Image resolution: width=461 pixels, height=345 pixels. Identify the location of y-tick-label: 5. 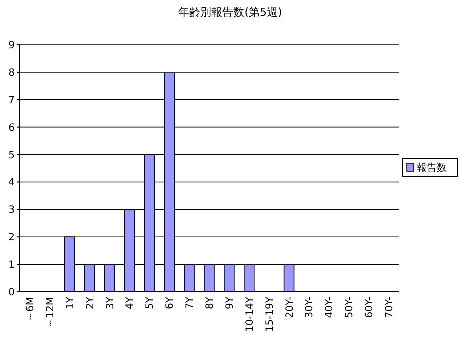
(11, 156).